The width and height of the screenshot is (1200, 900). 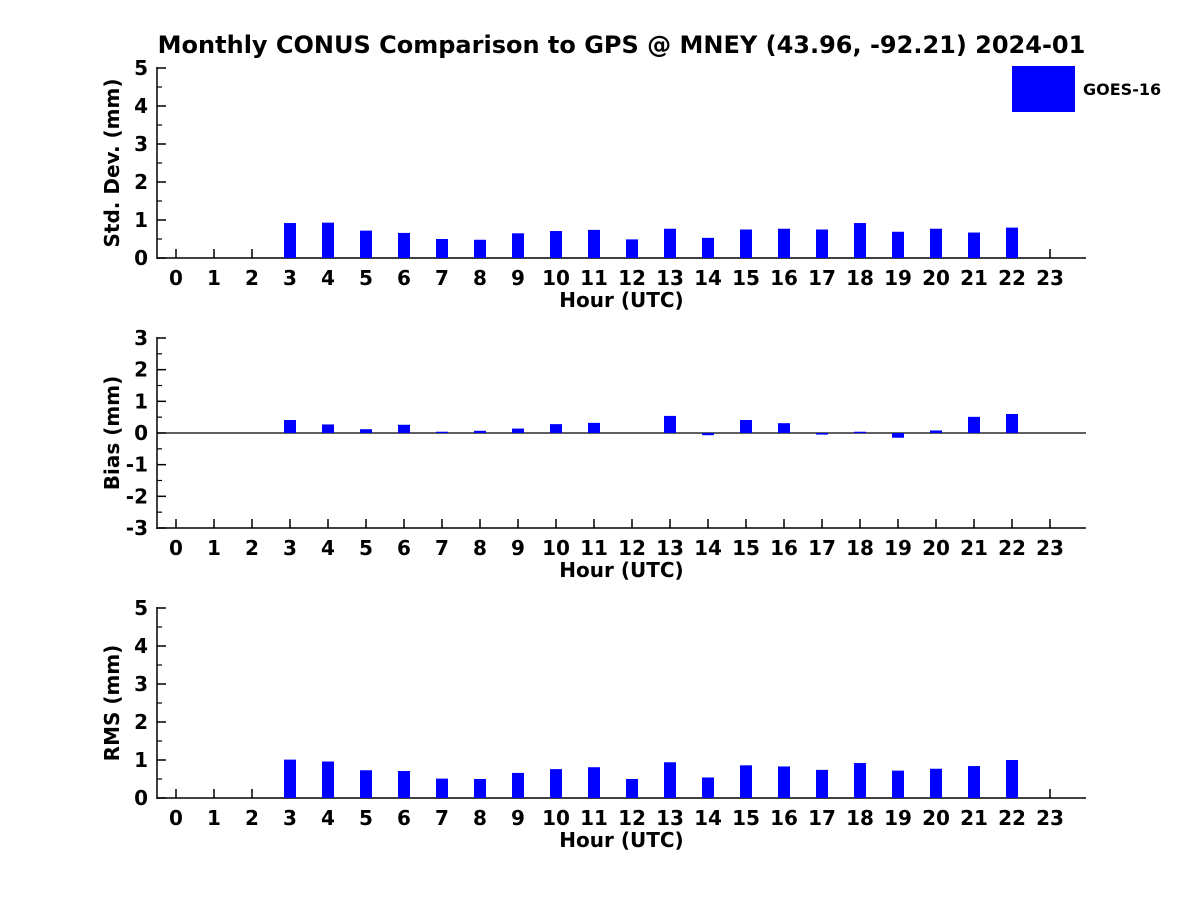 I want to click on rms-x-tick-label: 7, so click(x=442, y=818).